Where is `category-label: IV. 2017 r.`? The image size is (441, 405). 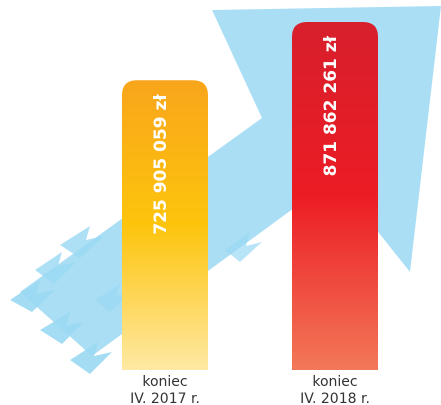 category-label: IV. 2017 r. is located at coordinates (165, 398).